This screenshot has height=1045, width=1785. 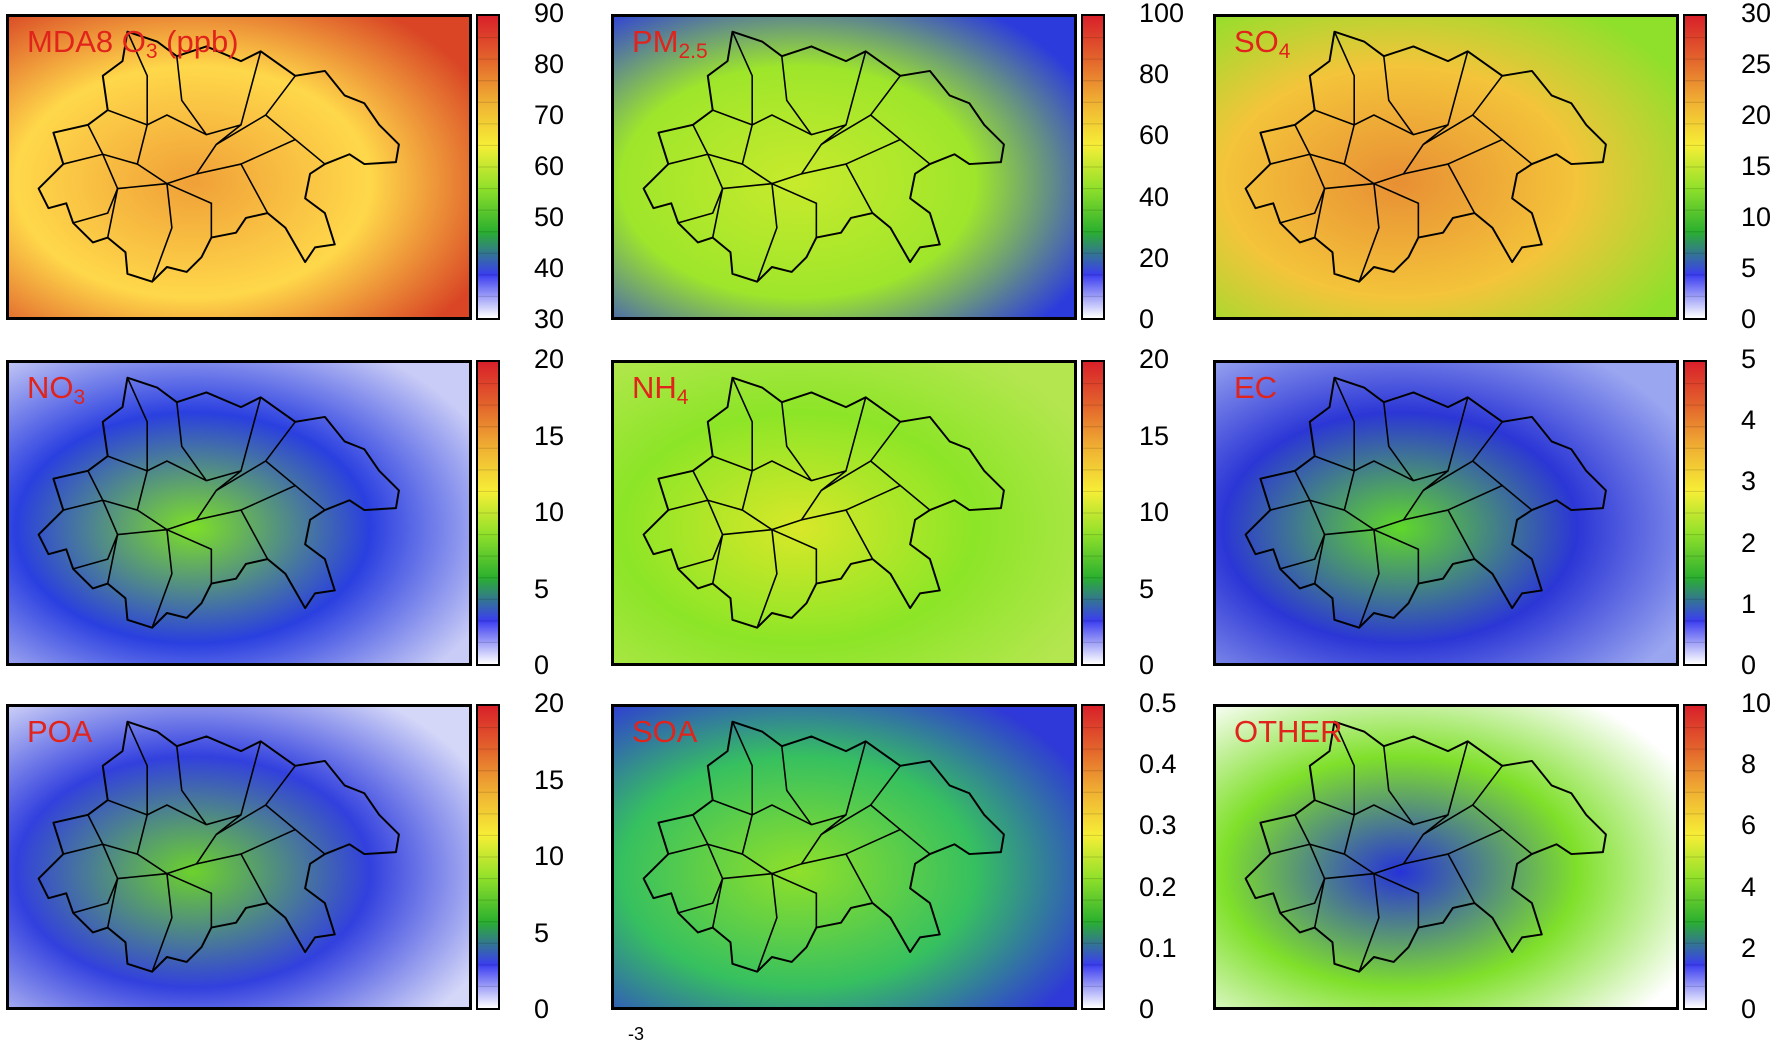 What do you see at coordinates (1162, 14) in the screenshot?
I see `colorbar-tick-label: 100` at bounding box center [1162, 14].